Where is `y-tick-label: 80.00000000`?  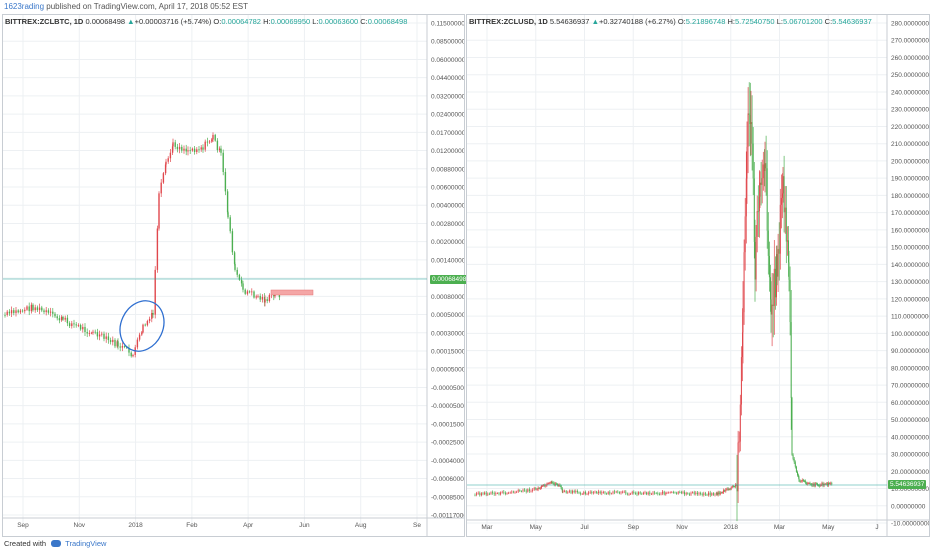 y-tick-label: 80.00000000 is located at coordinates (910, 368).